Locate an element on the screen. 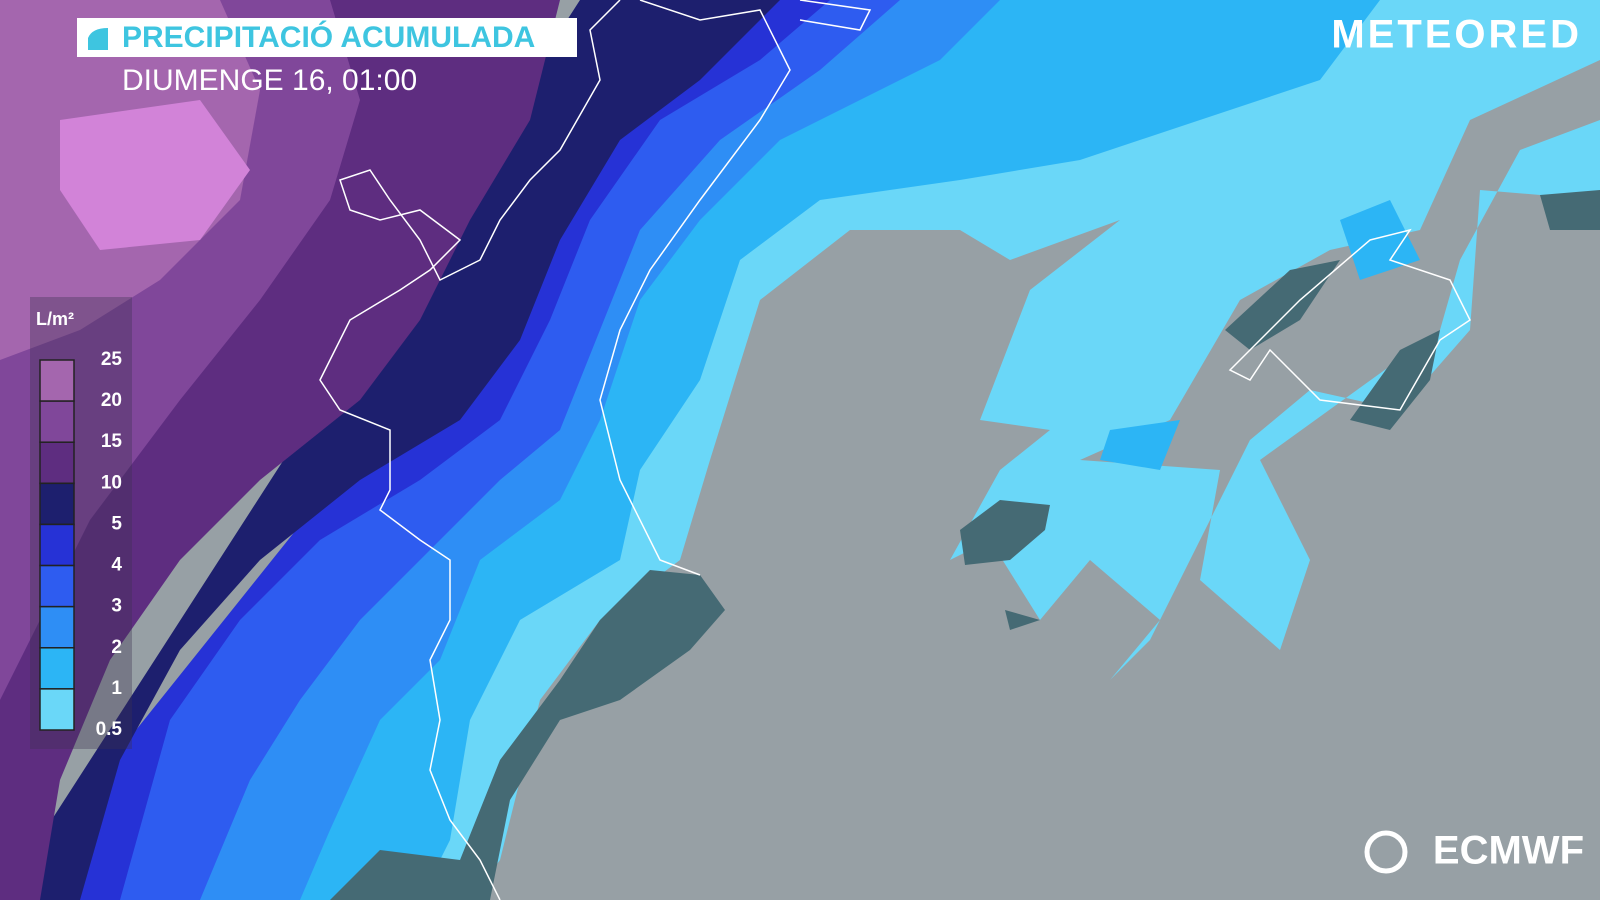 Image resolution: width=1600 pixels, height=900 pixels. source-logo: ECMWF is located at coordinates (1474, 851).